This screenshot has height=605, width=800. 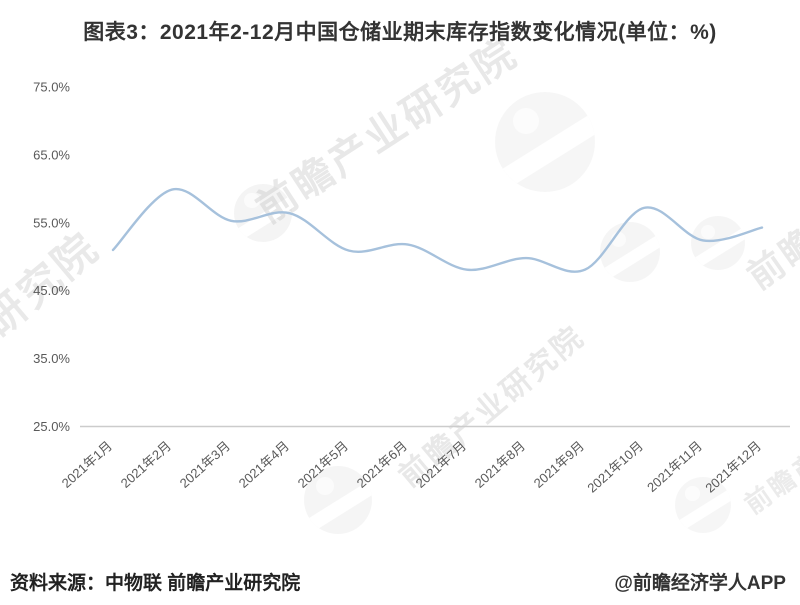 I want to click on x-axis-tick: 2021年5月, so click(x=323, y=464).